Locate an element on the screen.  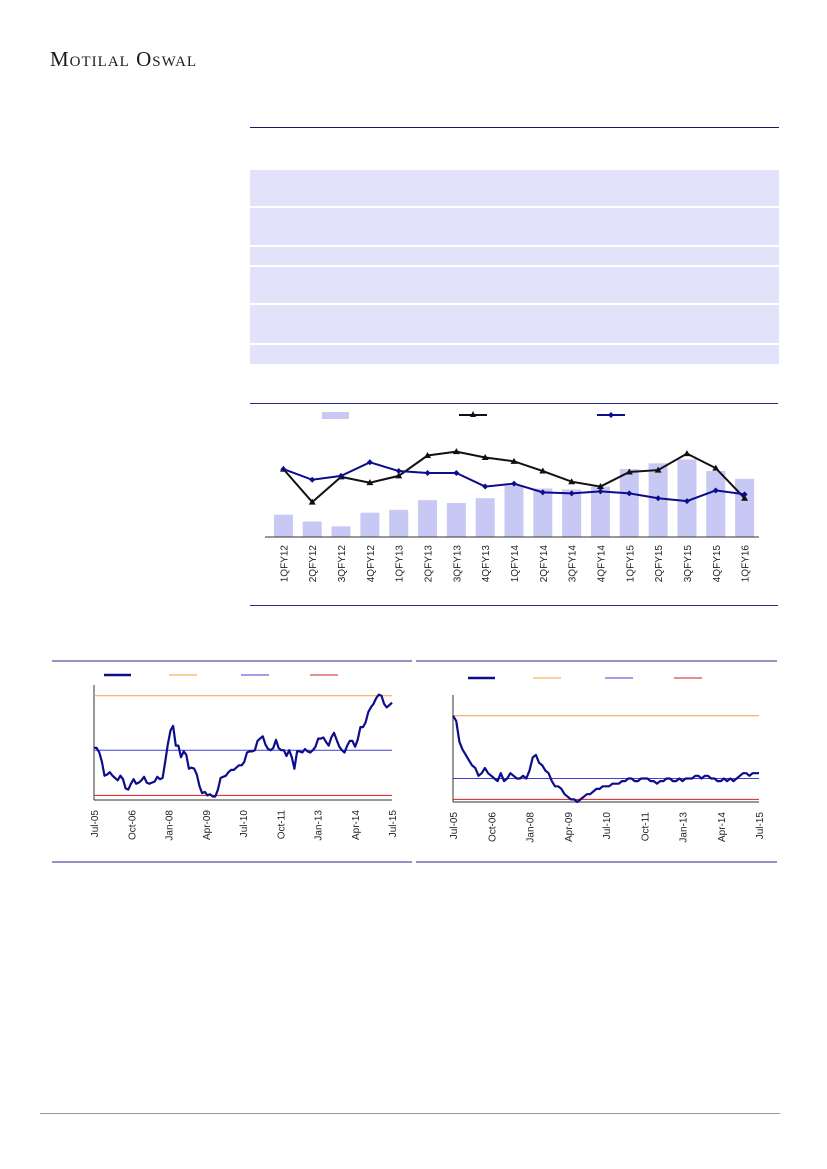
x-tick-label: 4QFY14 is located at coordinates (601, 564).